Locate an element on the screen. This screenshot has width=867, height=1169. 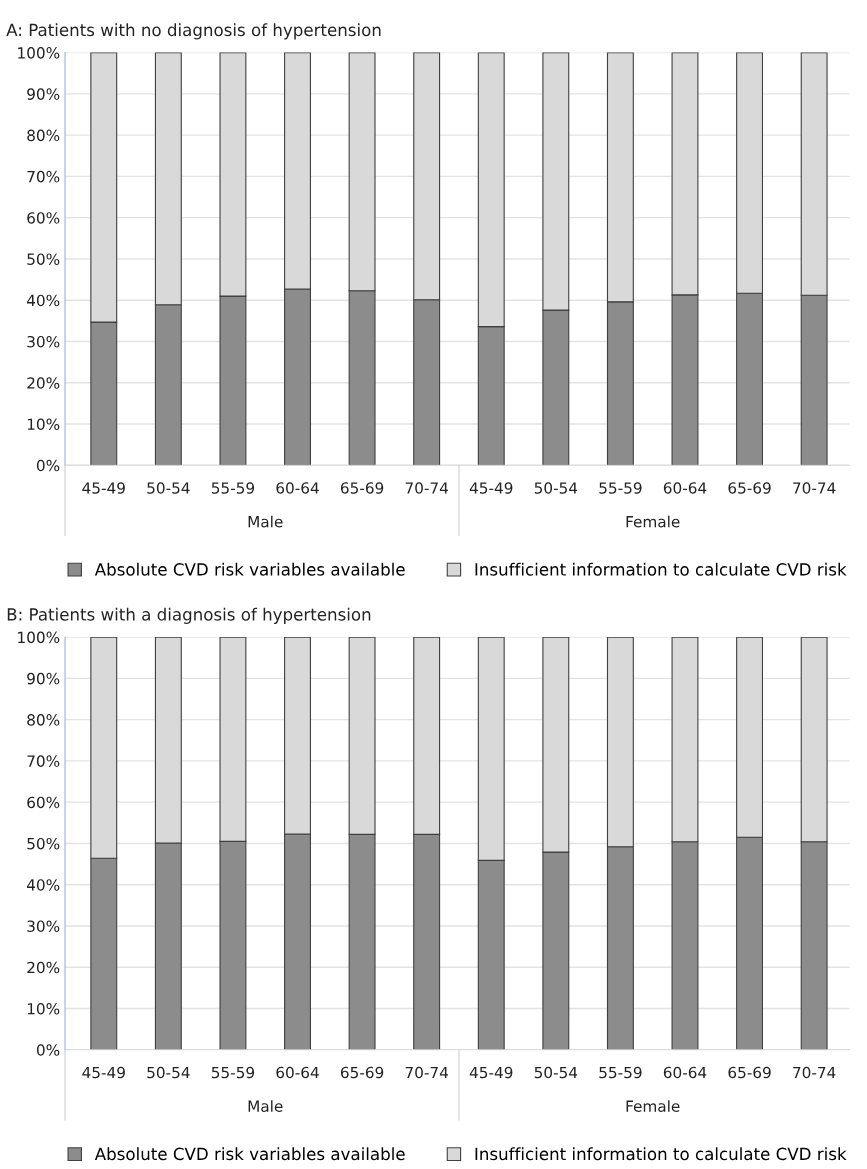
chart-title: B: Patients with a diagnosis of hypertension is located at coordinates (189, 615).